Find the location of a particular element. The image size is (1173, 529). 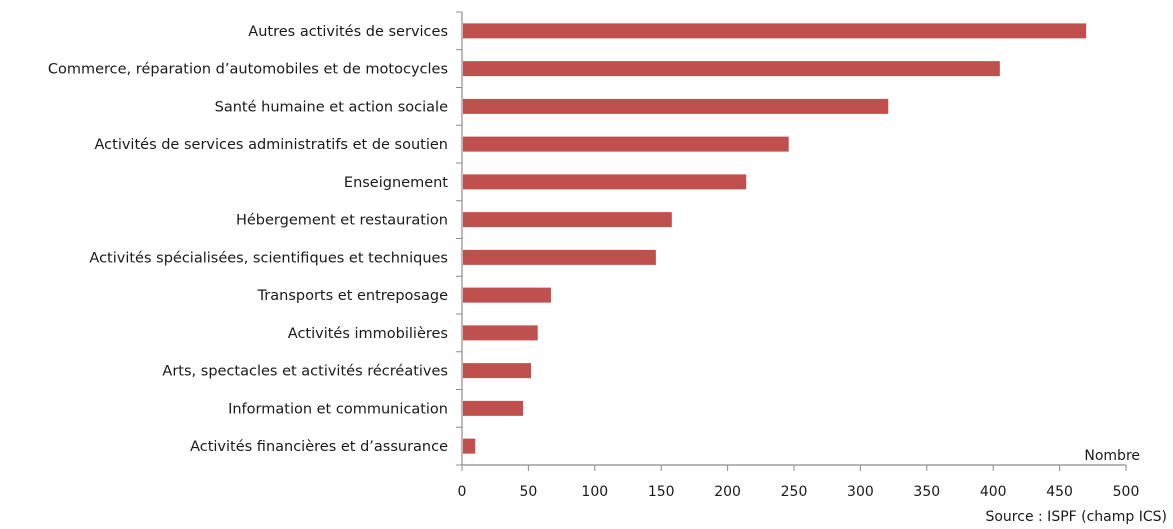

category-label: Information et communication is located at coordinates (338, 409).